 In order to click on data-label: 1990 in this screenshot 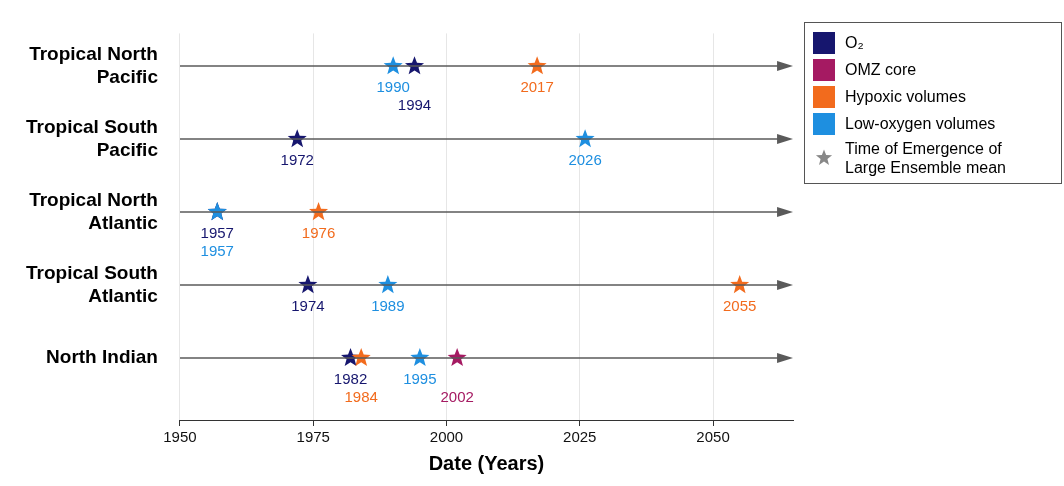, I will do `click(393, 86)`.